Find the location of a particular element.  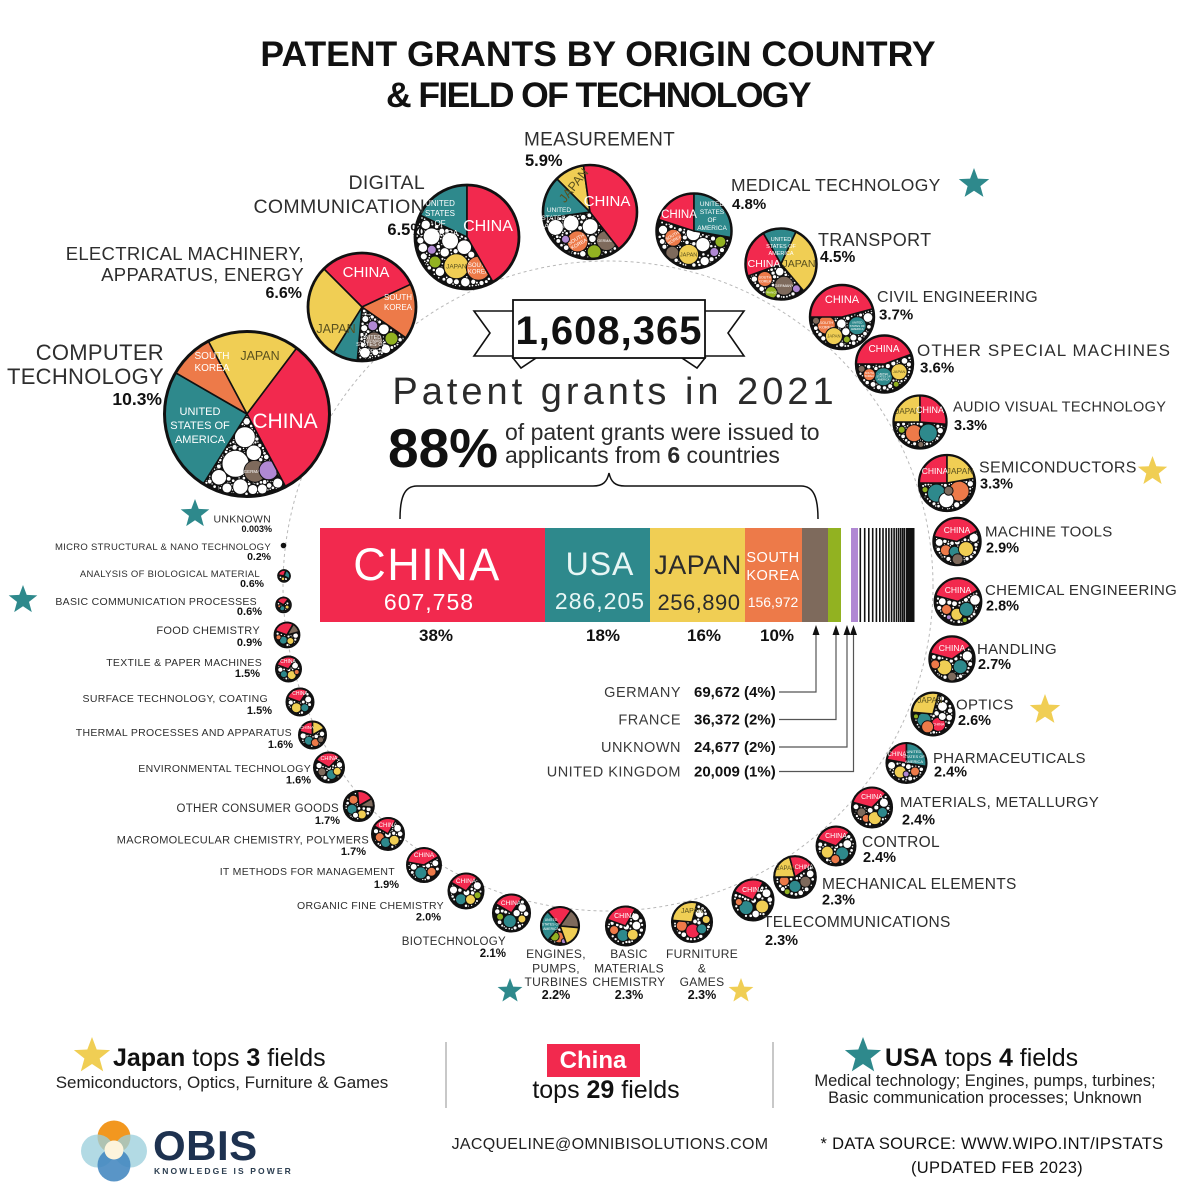

svg-text: PUMPS, is located at coordinates (556, 969).